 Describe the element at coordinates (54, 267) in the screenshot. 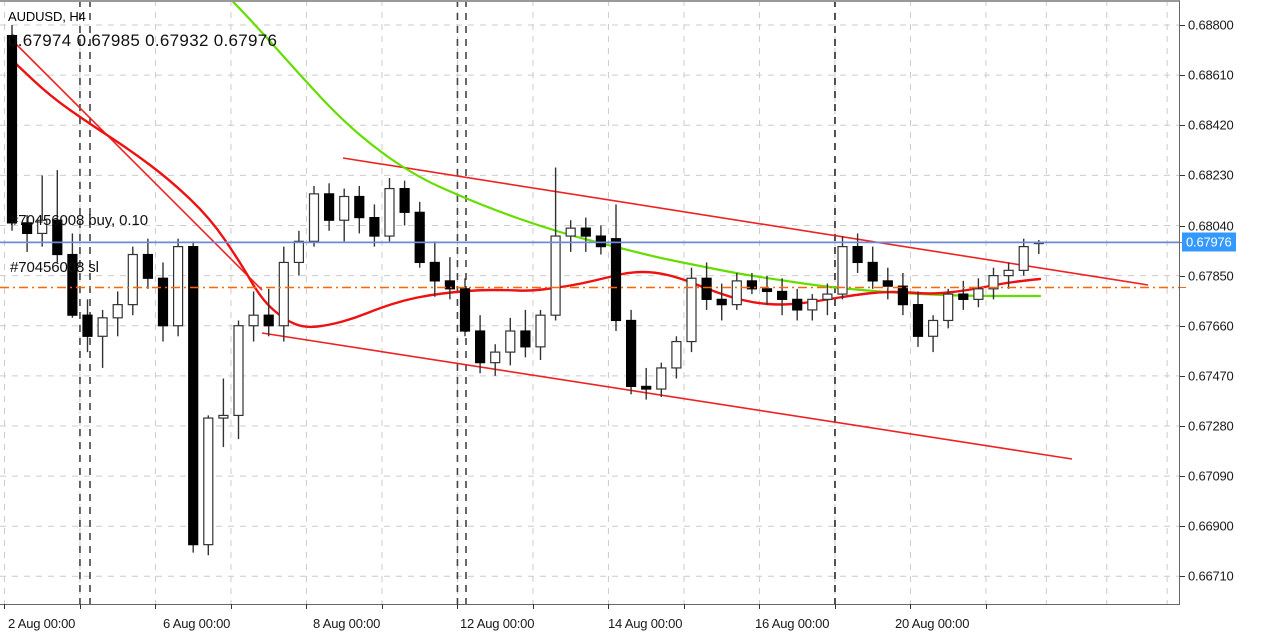

I see `trade-stoploss-label: #70456008 sl` at that location.